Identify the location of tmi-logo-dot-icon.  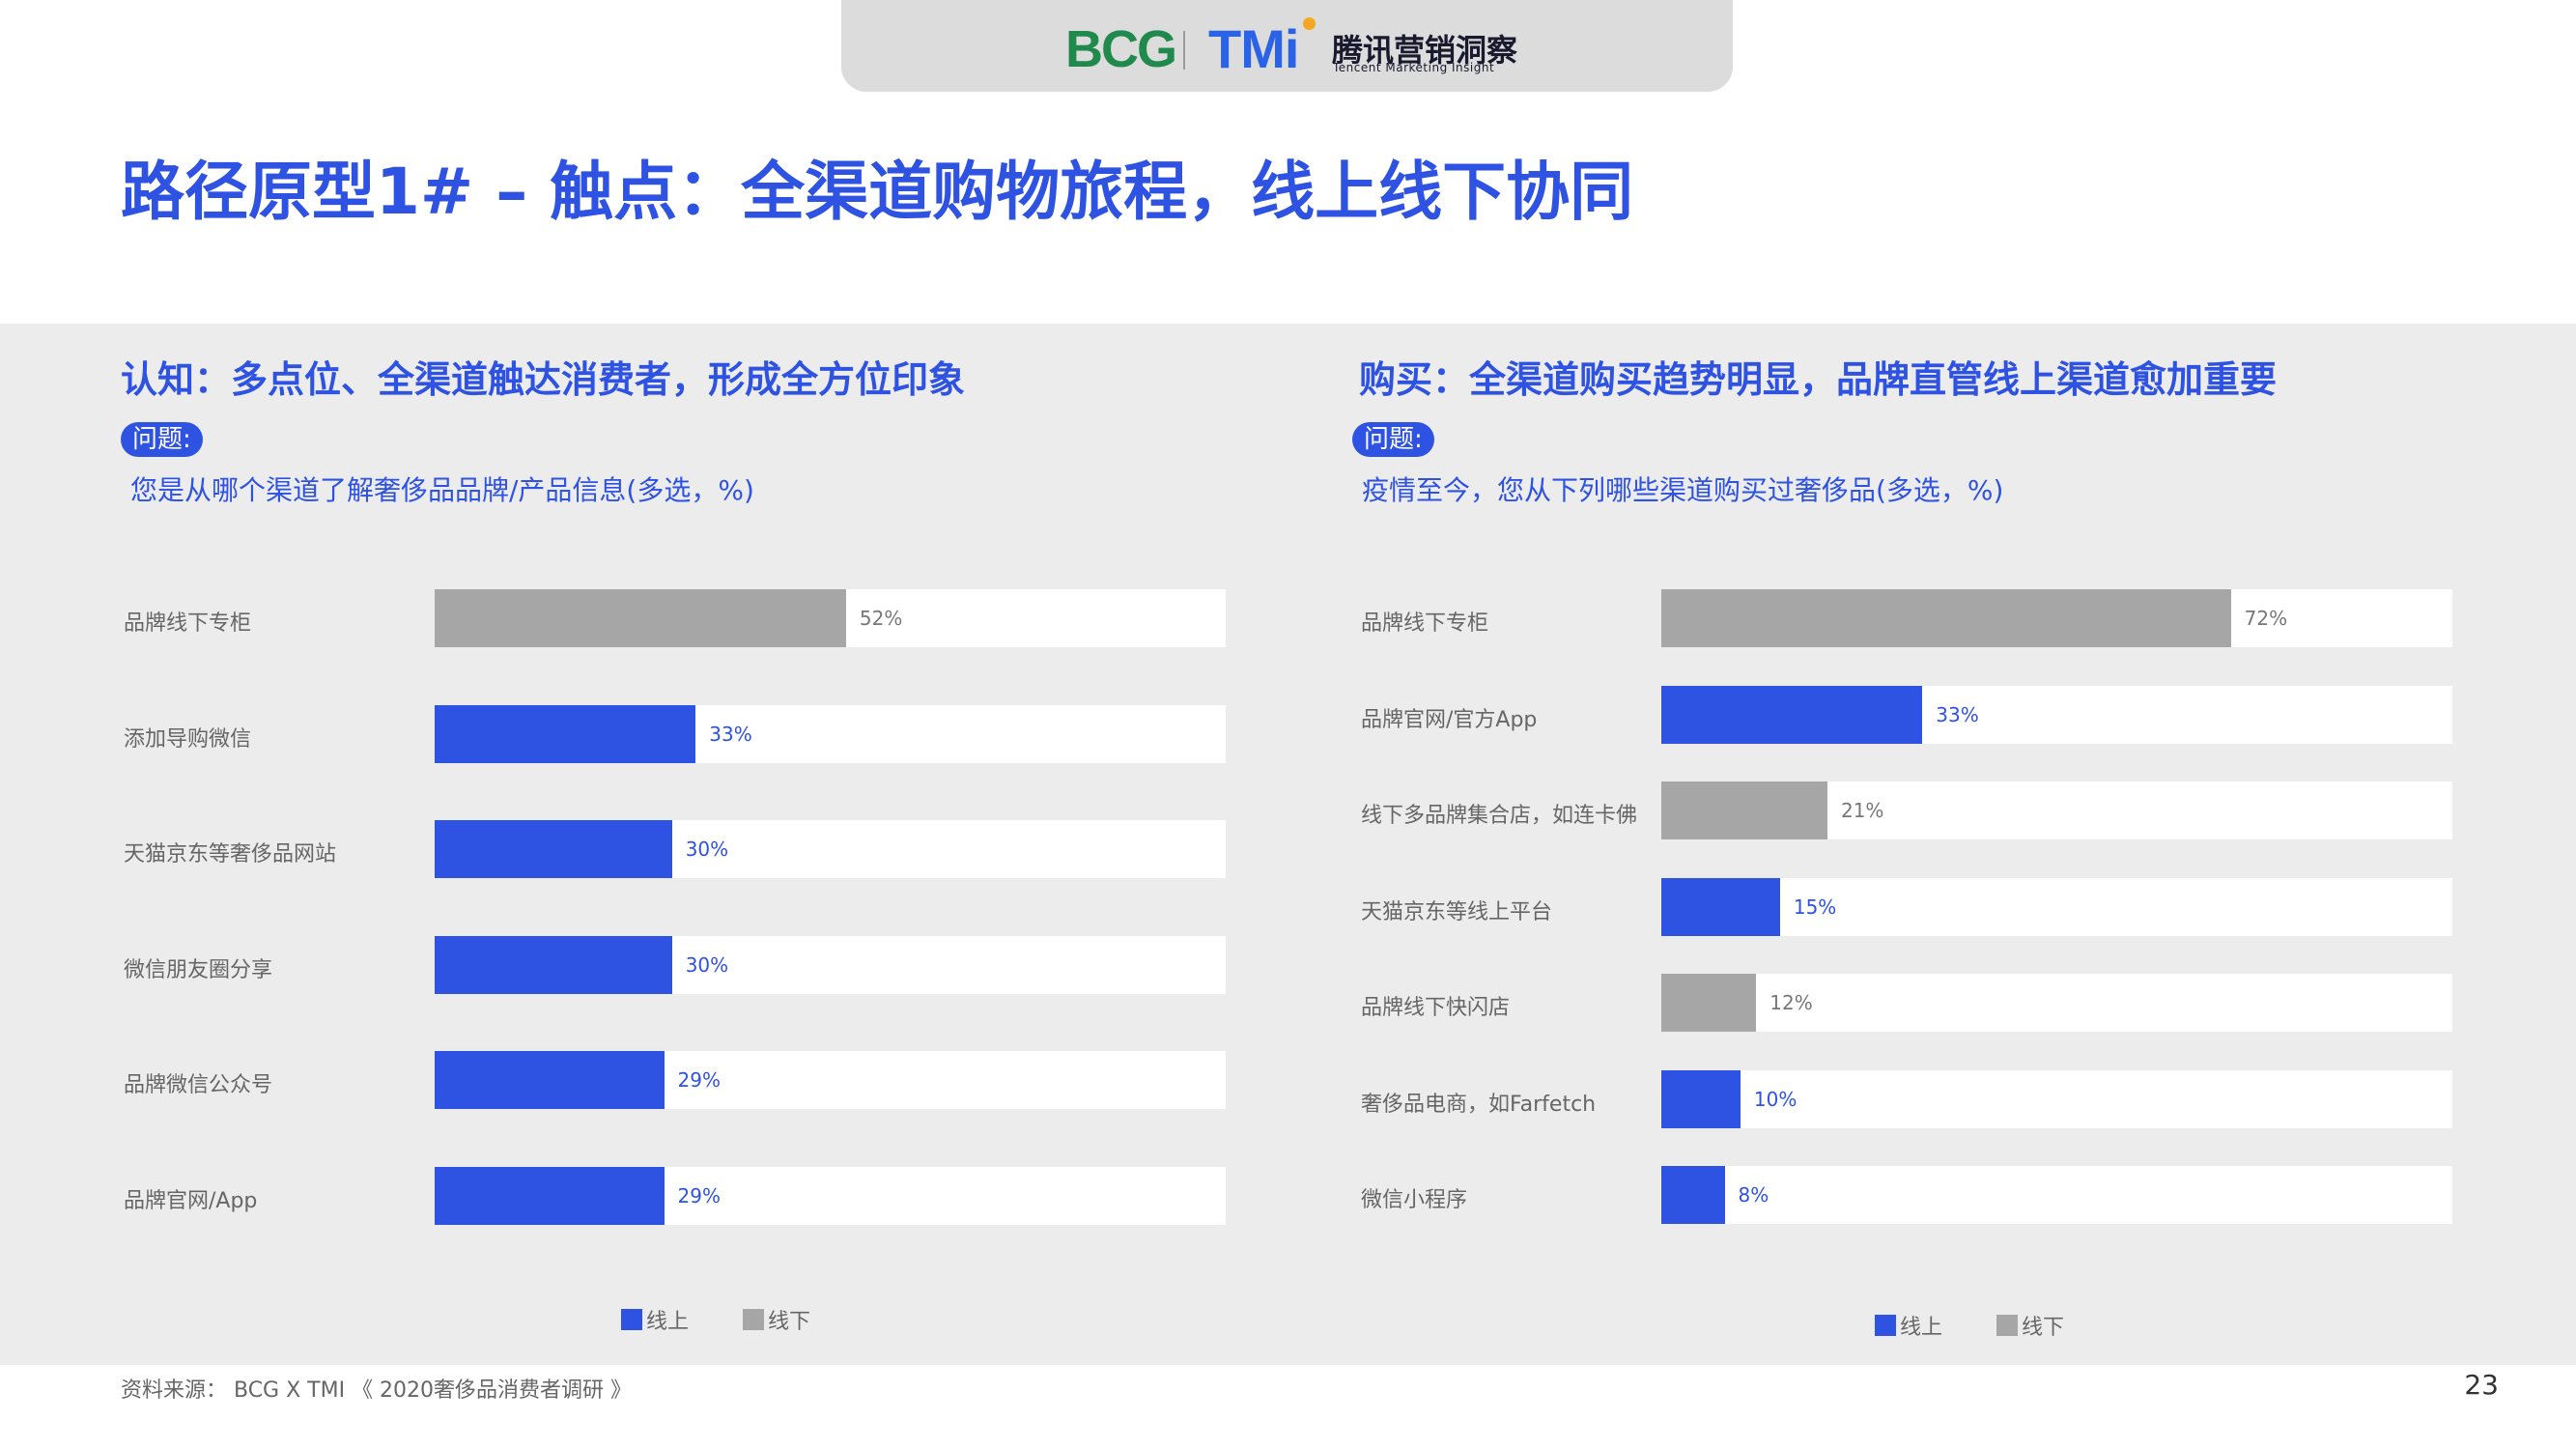
(1309, 23).